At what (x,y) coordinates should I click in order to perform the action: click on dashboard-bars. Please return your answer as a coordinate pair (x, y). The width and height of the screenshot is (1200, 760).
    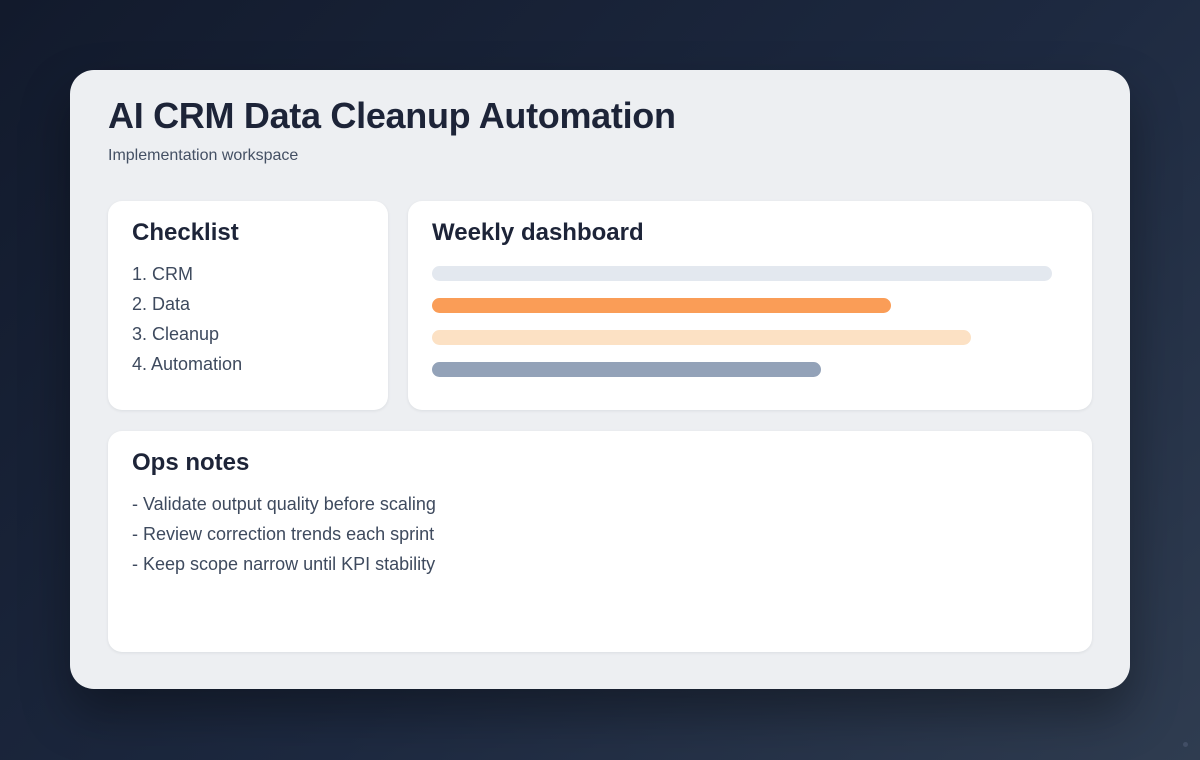
    Looking at the image, I should click on (750, 322).